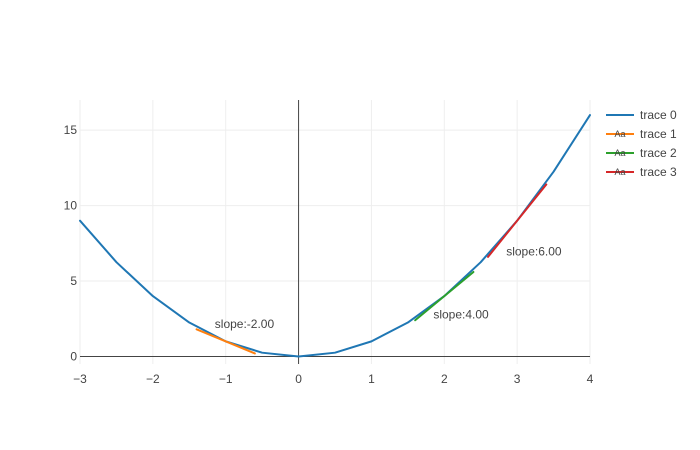  What do you see at coordinates (73, 356) in the screenshot?
I see `y-tick-label: 0` at bounding box center [73, 356].